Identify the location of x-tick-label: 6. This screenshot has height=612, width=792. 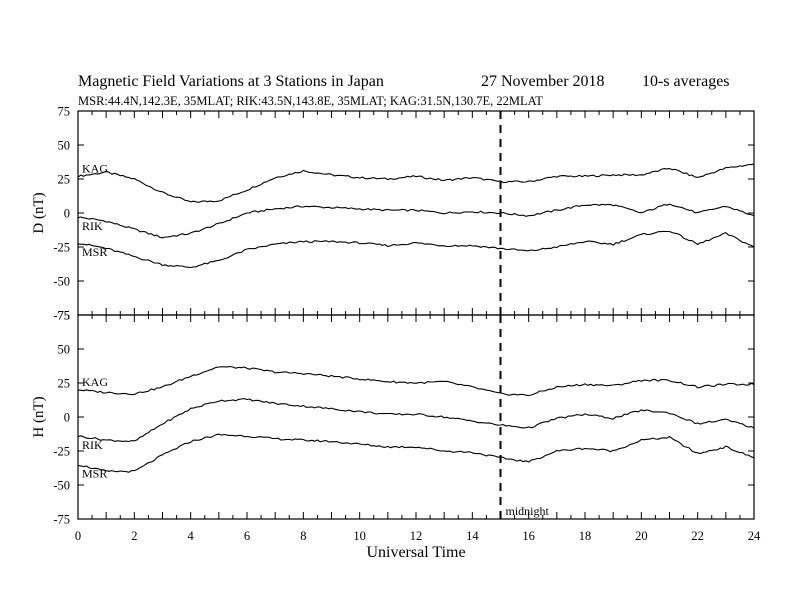
(247, 536).